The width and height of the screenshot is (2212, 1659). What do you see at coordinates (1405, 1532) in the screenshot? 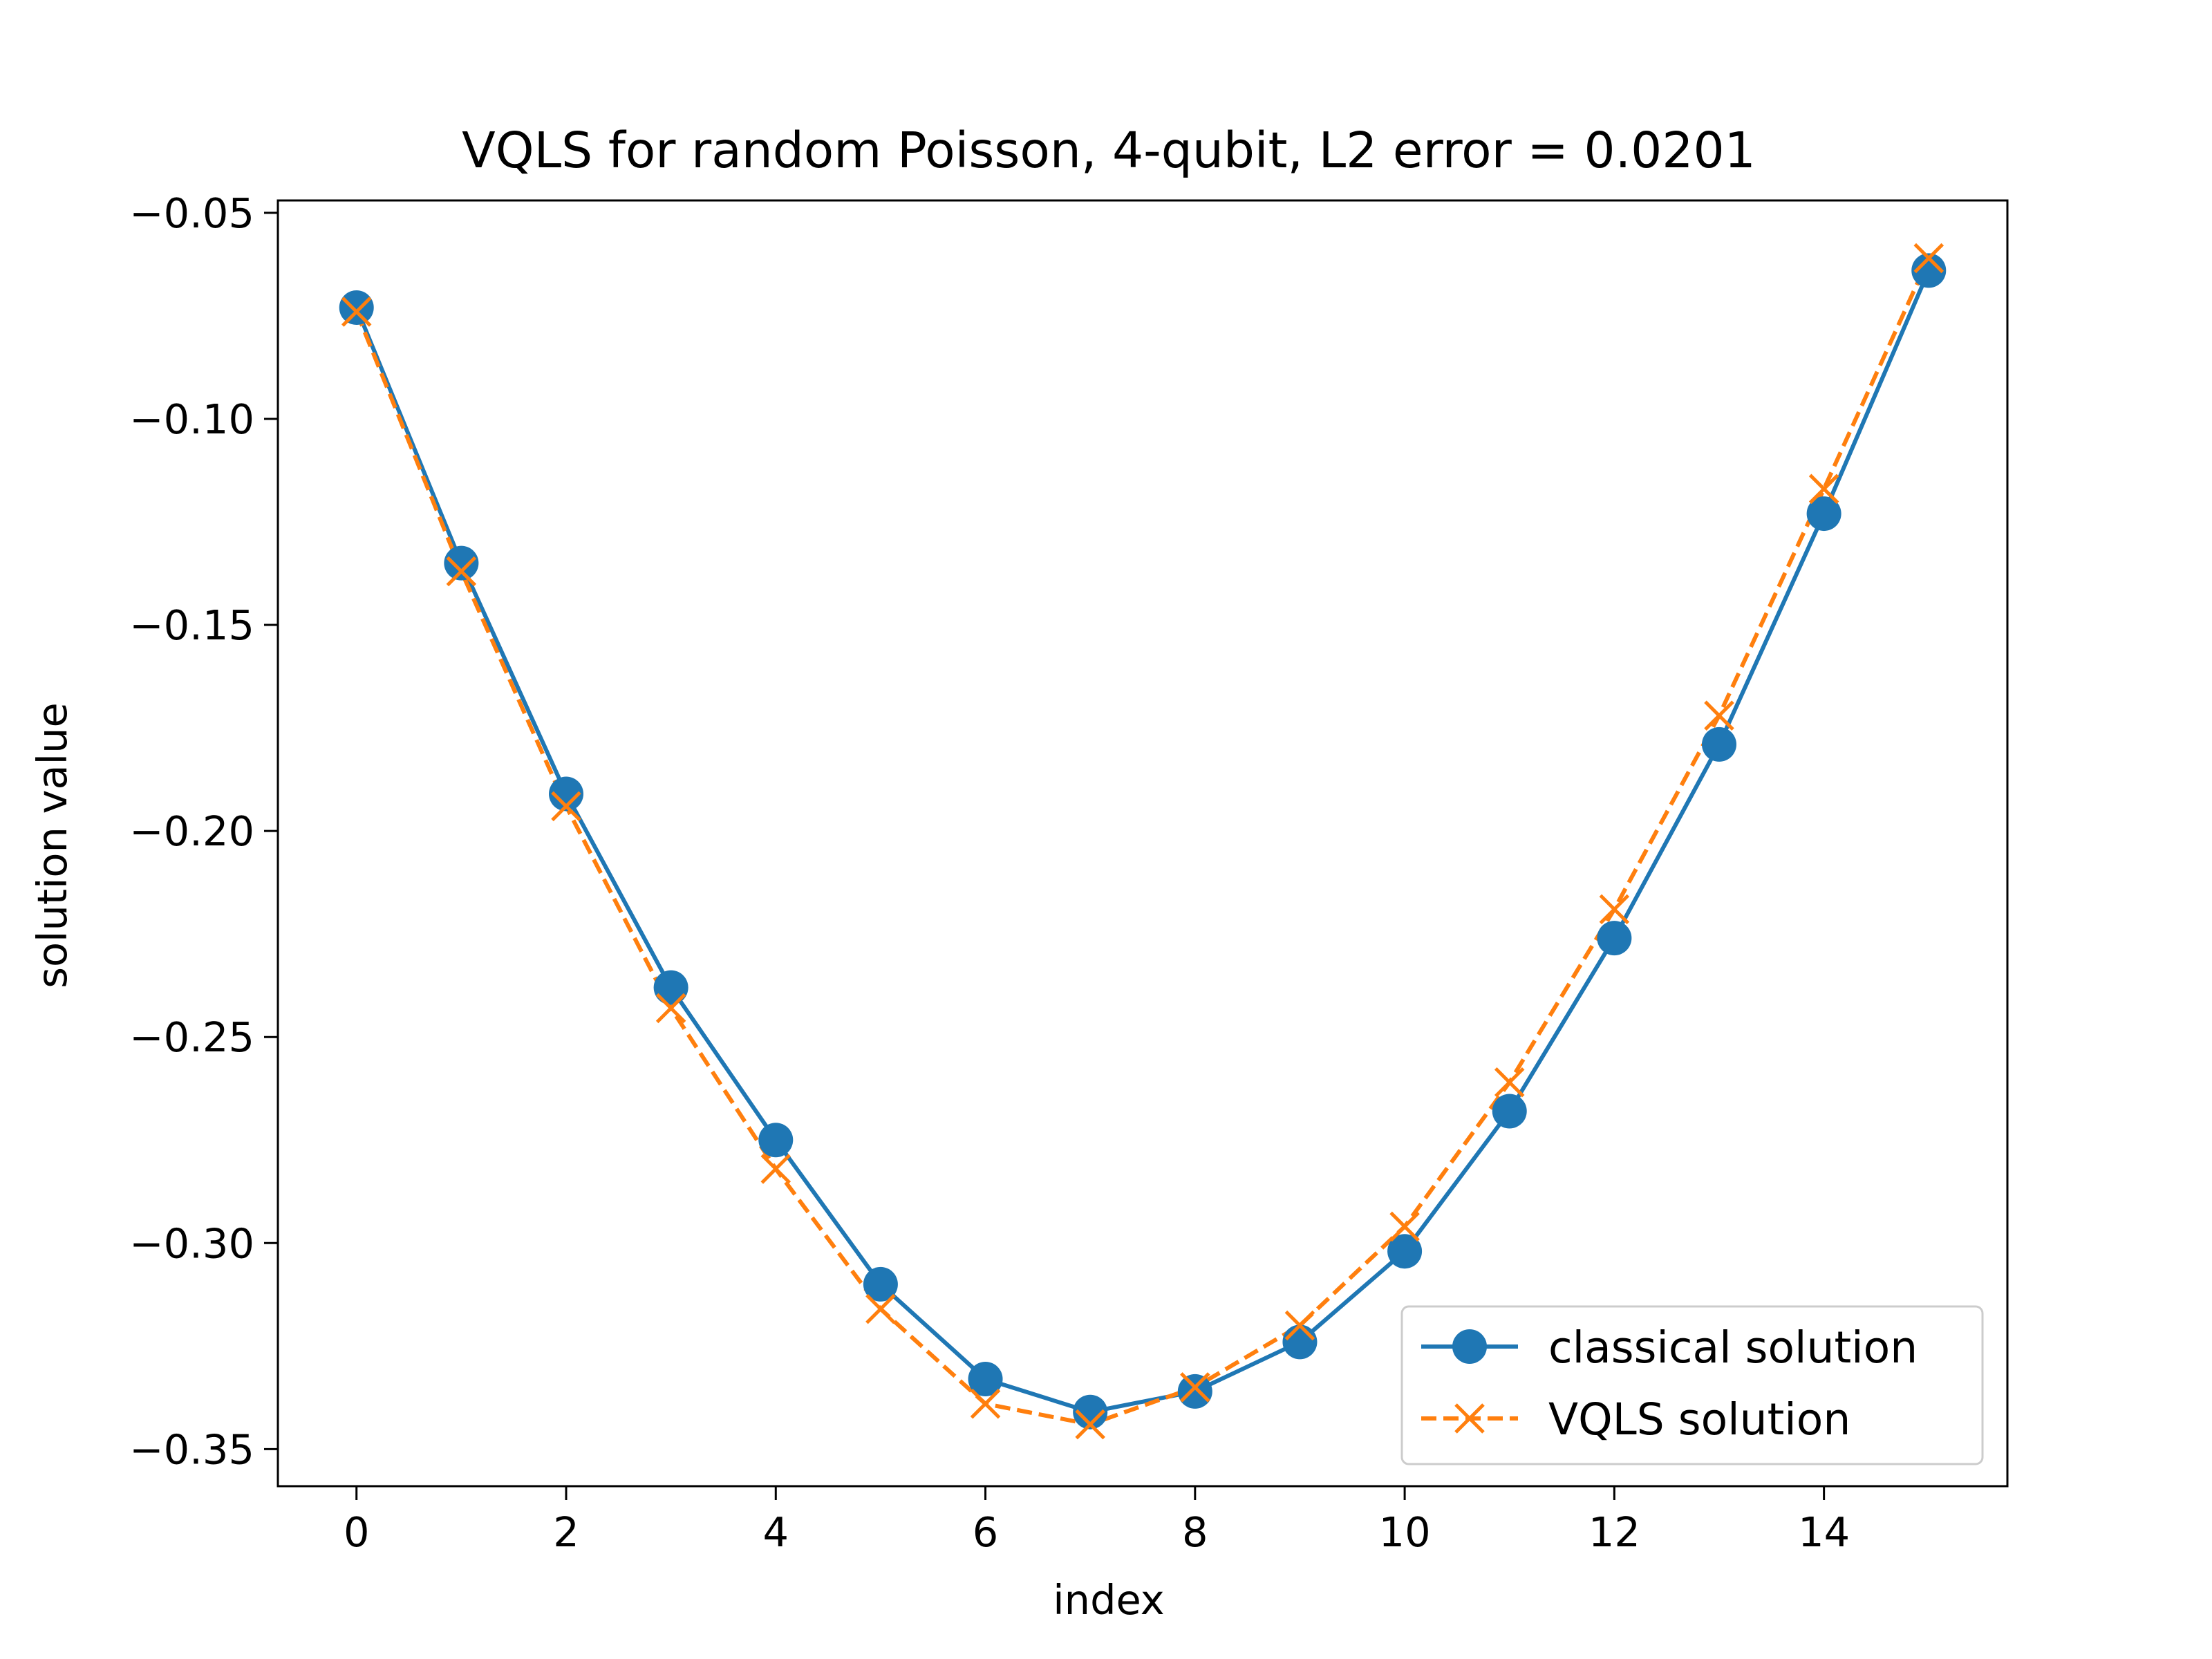
I see `x-tick-label: 10` at bounding box center [1405, 1532].